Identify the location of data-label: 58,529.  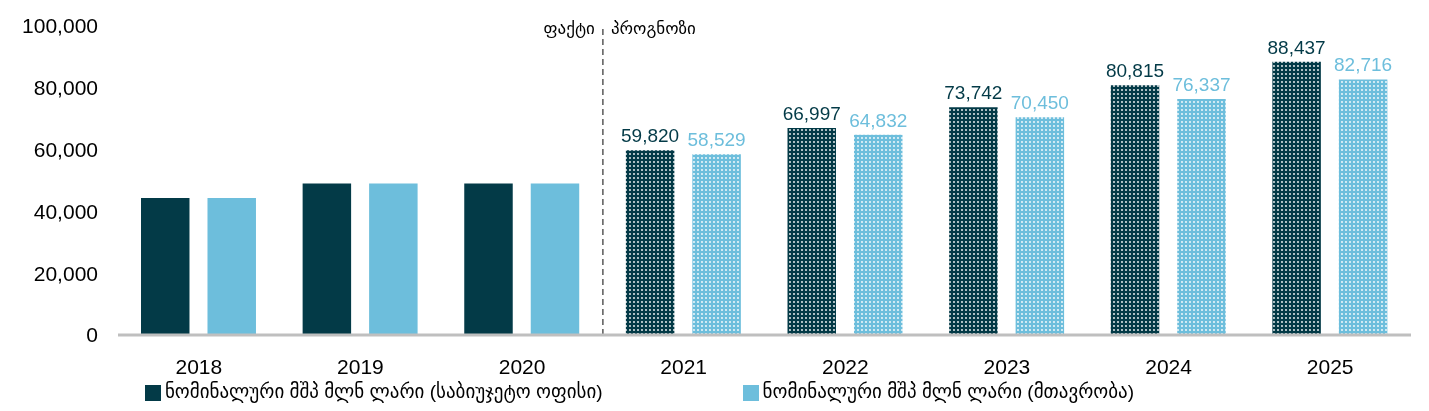
(716, 140).